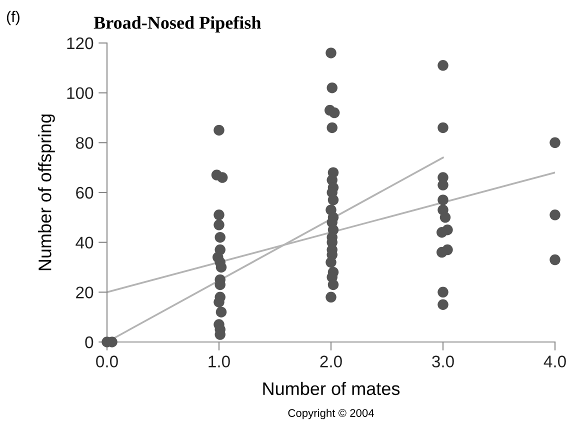 The height and width of the screenshot is (422, 571). Describe the element at coordinates (46, 192) in the screenshot. I see `y-axis-title: Number of offspring` at that location.